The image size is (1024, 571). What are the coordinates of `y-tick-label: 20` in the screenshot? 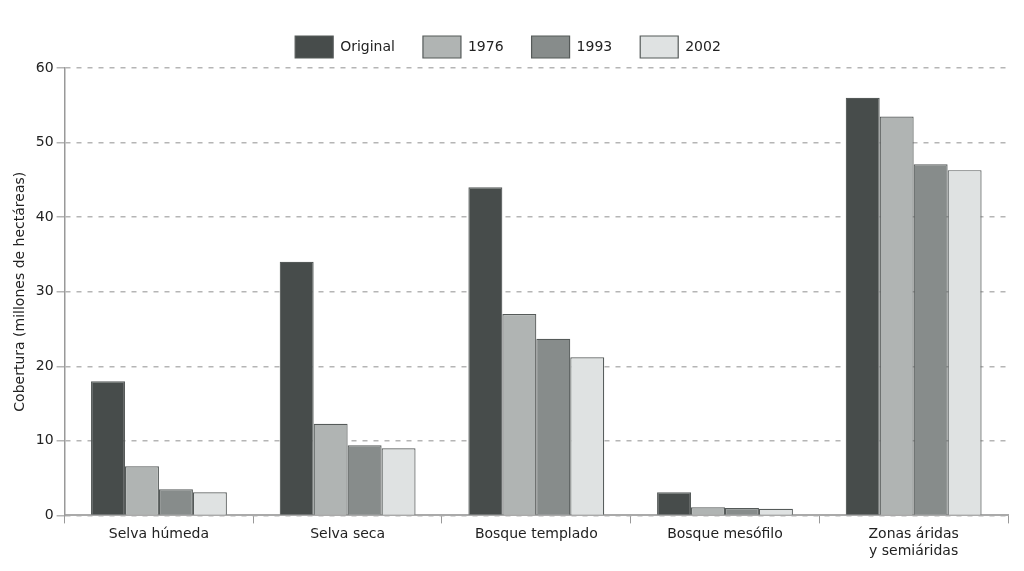 It's located at (44, 364).